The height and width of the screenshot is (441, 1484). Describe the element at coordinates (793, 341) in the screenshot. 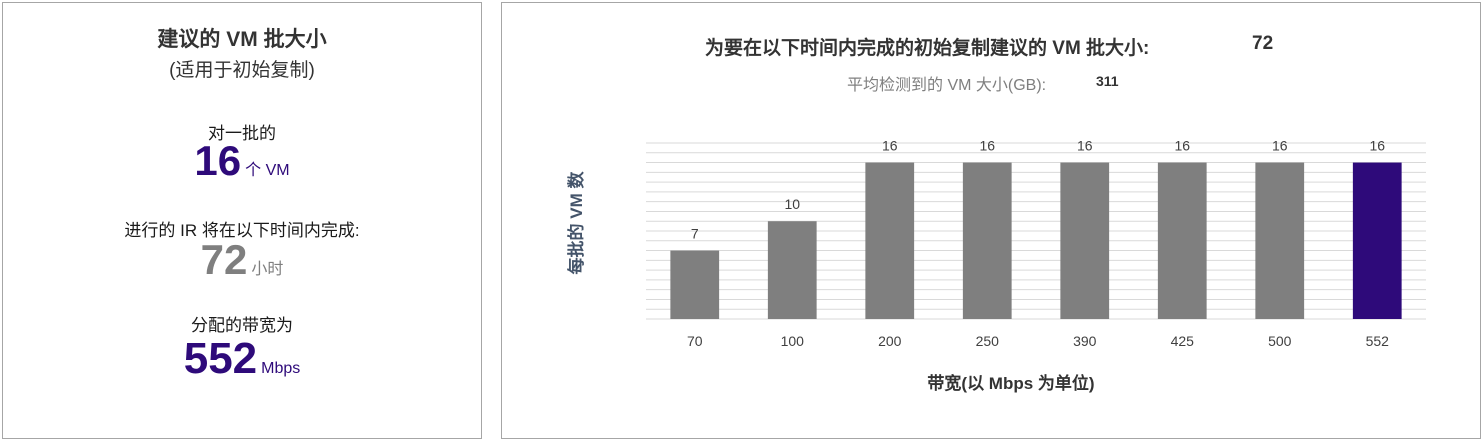

I see `x-tick-label: 100` at that location.